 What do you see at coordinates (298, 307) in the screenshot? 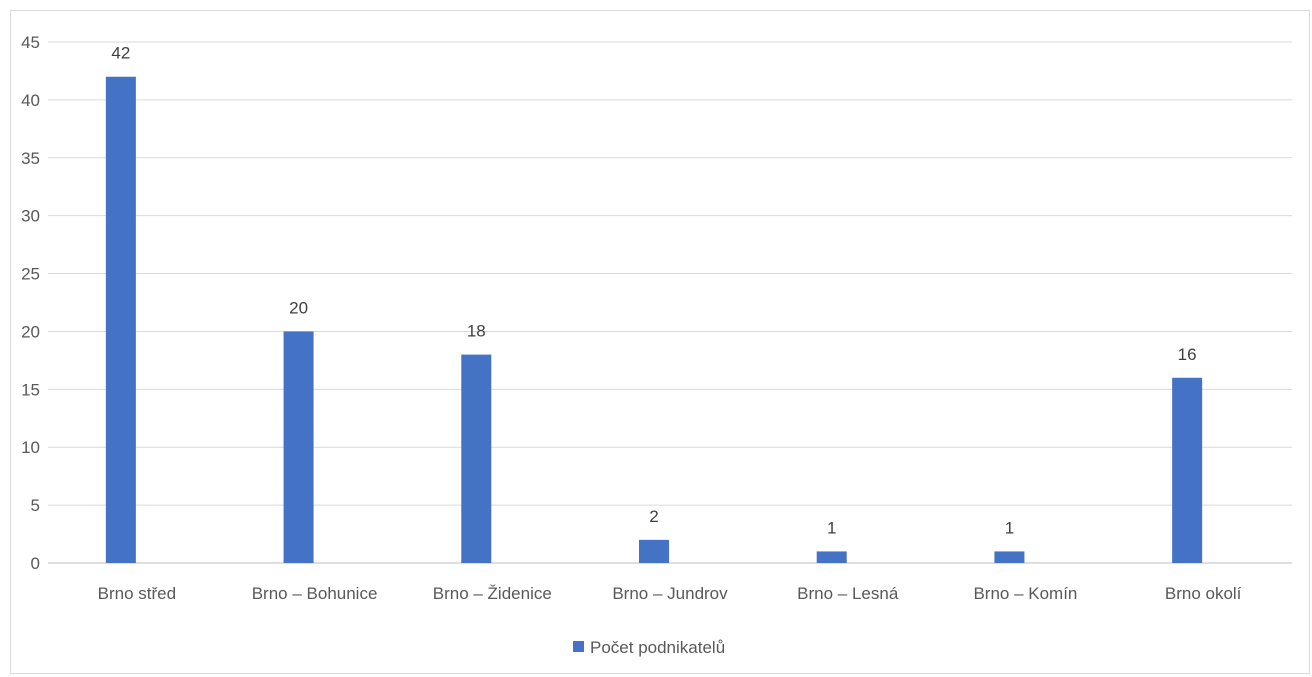
I see `data-label: 20` at bounding box center [298, 307].